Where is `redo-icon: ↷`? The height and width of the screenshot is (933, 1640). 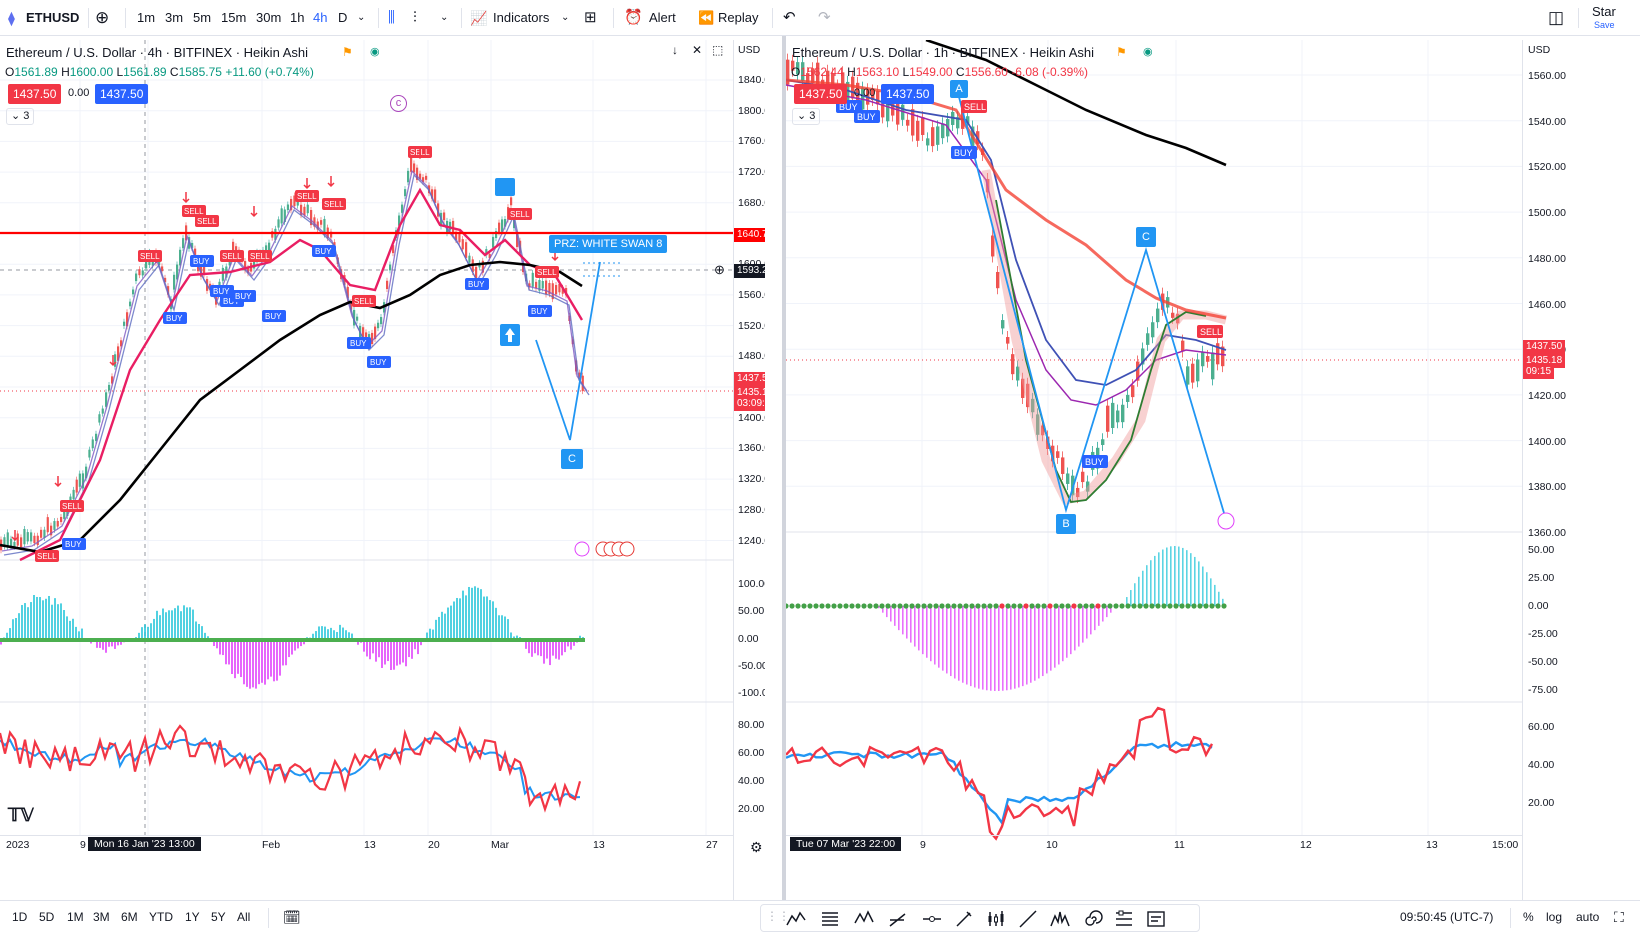
redo-icon: ↷ is located at coordinates (824, 17).